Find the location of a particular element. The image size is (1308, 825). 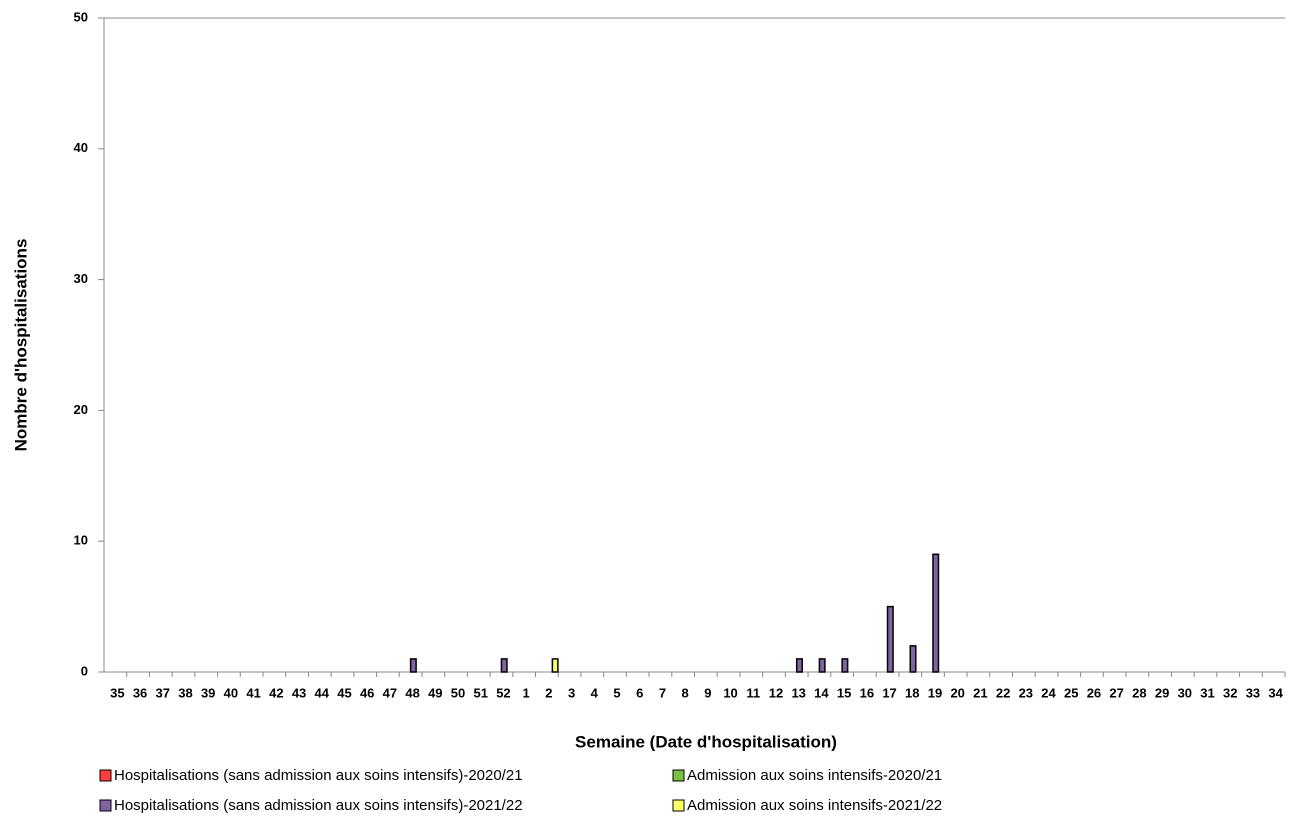

x-tick-label: 17 is located at coordinates (889, 692).